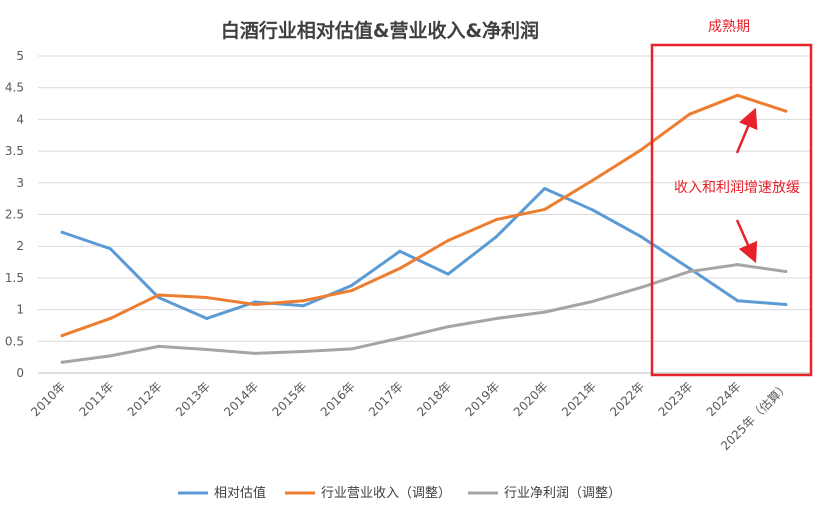  I want to click on y-tick-label: 1.5, so click(14, 278).